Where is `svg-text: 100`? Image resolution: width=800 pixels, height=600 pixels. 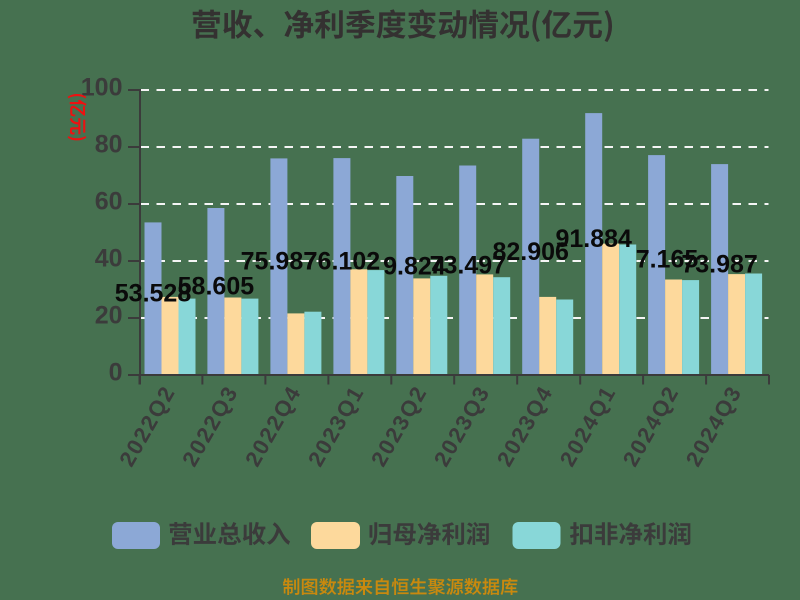
svg-text: 100 is located at coordinates (102, 88).